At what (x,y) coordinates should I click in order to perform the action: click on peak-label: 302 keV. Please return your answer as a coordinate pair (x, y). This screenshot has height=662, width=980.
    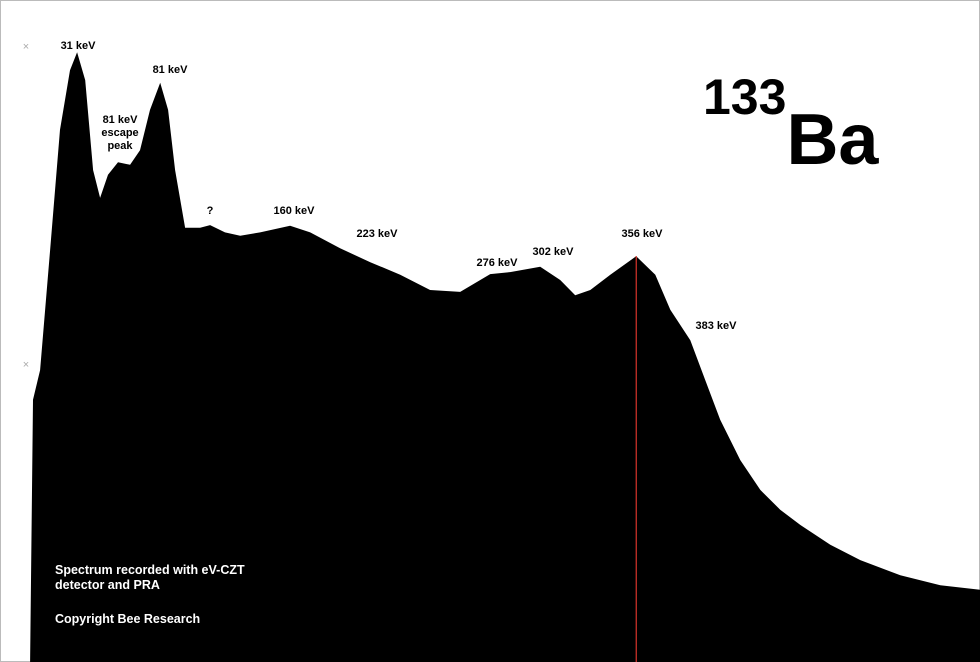
    Looking at the image, I should click on (554, 252).